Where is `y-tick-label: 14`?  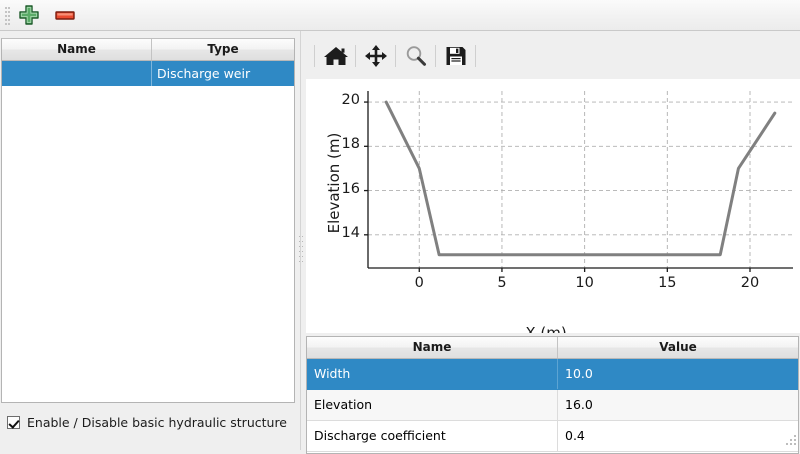 y-tick-label: 14 is located at coordinates (350, 232).